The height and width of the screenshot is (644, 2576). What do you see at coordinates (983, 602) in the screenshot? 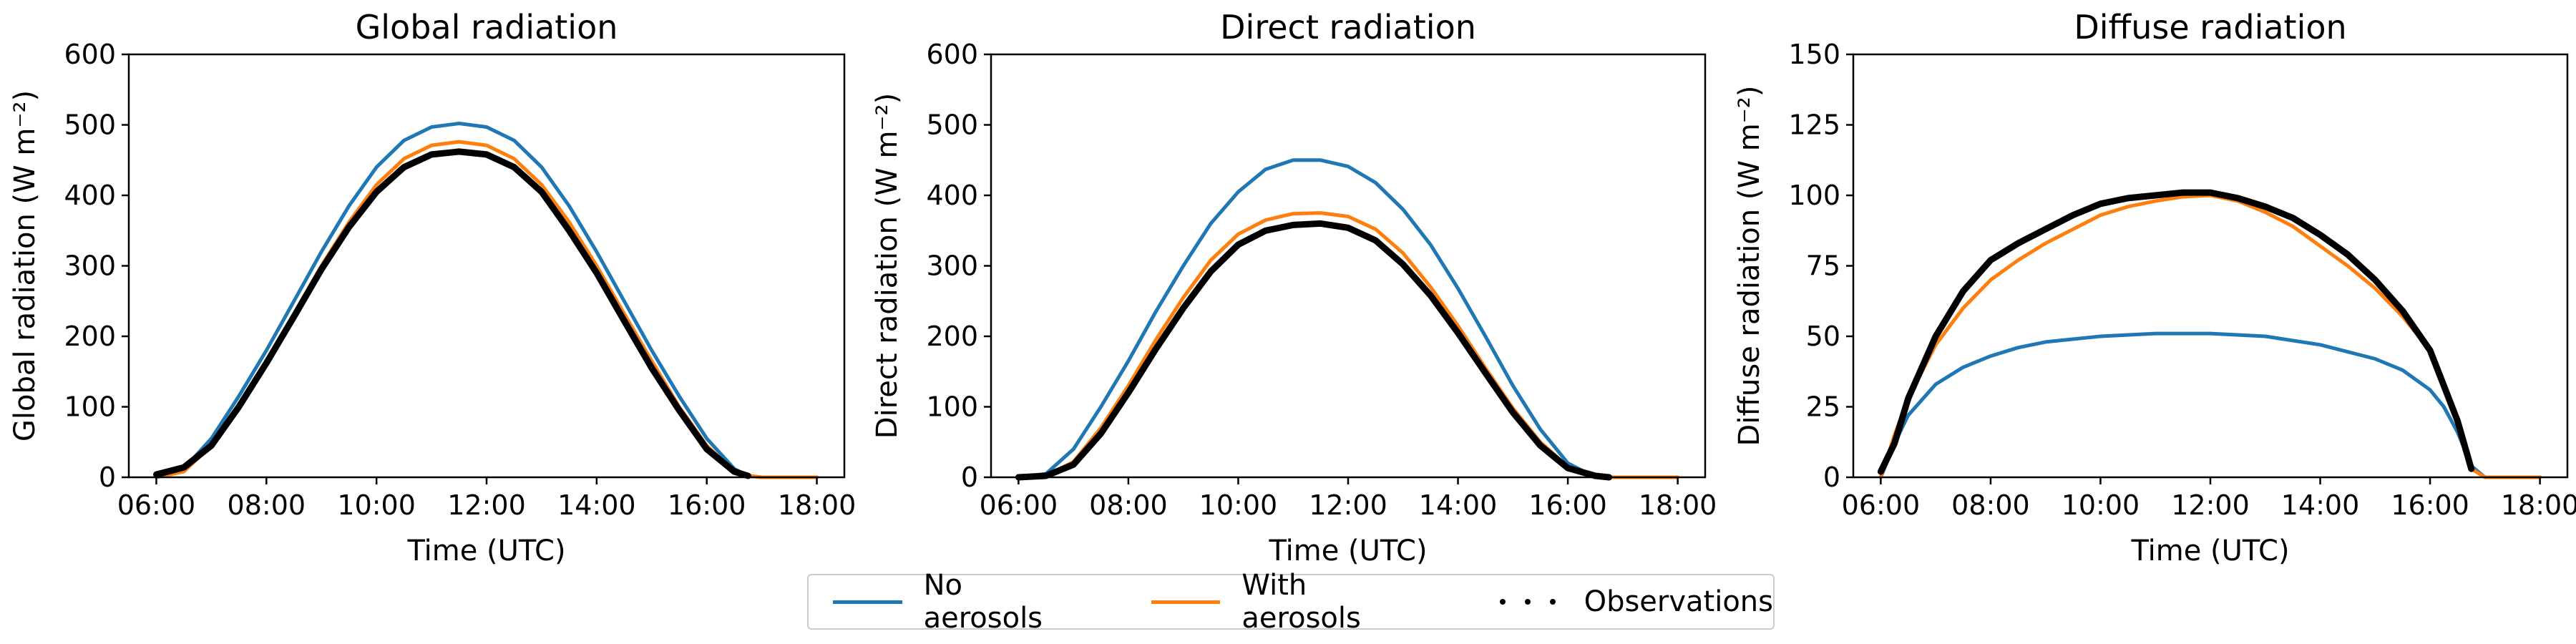
I see `legend-label-no-aerosols: No aerosols` at bounding box center [983, 602].